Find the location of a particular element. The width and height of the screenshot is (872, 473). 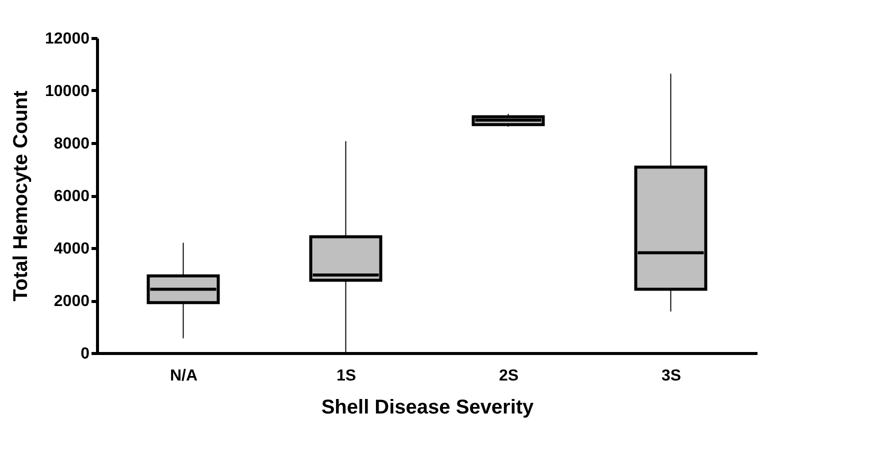

y-tick-label: 10000 is located at coordinates (67, 91).